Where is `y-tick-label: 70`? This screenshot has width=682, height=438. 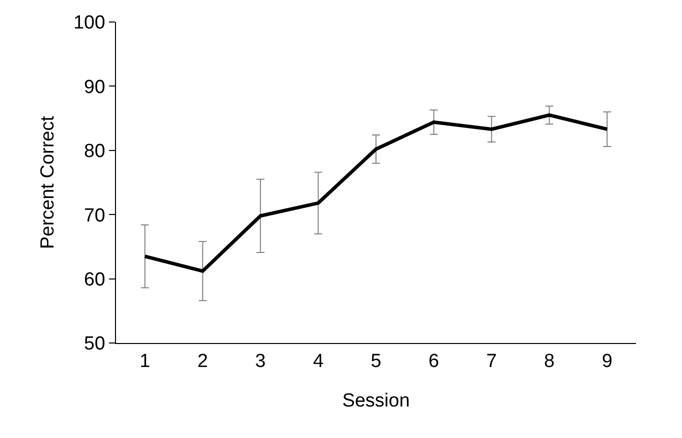 y-tick-label: 70 is located at coordinates (95, 215).